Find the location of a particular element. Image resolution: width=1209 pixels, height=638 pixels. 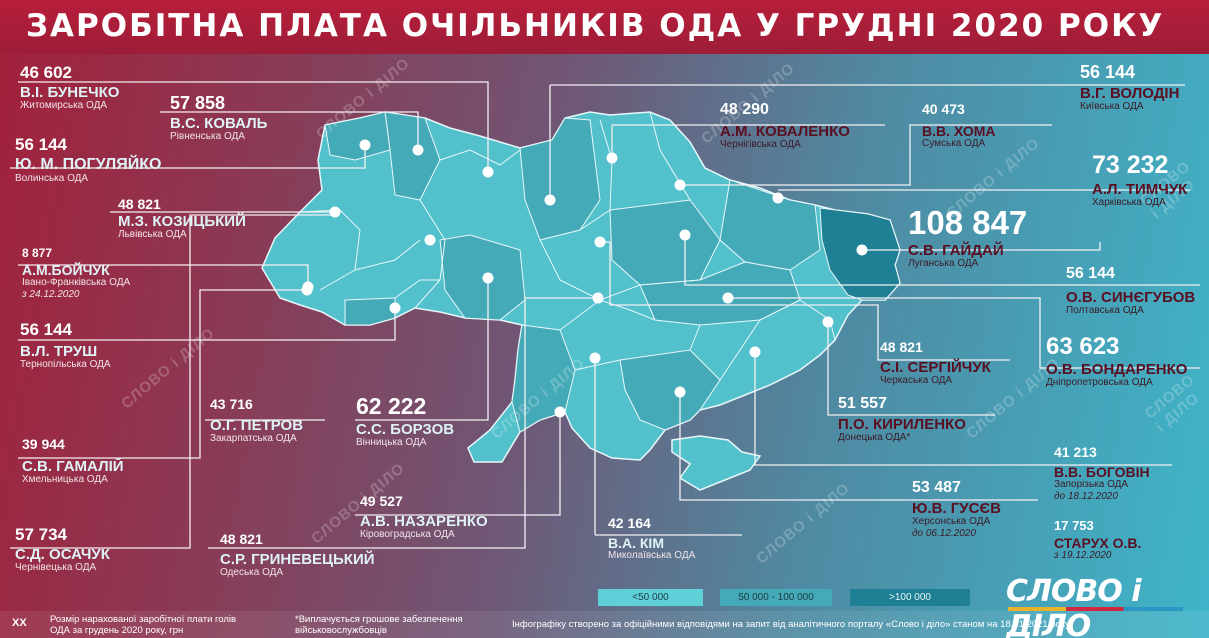

official-label: 48 821 М.З. КОЗИЦЬКИЙ Львівська ОДА is located at coordinates (182, 219).